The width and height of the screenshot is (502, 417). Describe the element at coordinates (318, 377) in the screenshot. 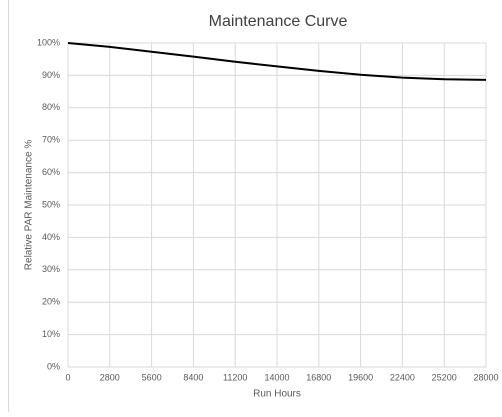

I see `x-tick-label: 16800` at that location.